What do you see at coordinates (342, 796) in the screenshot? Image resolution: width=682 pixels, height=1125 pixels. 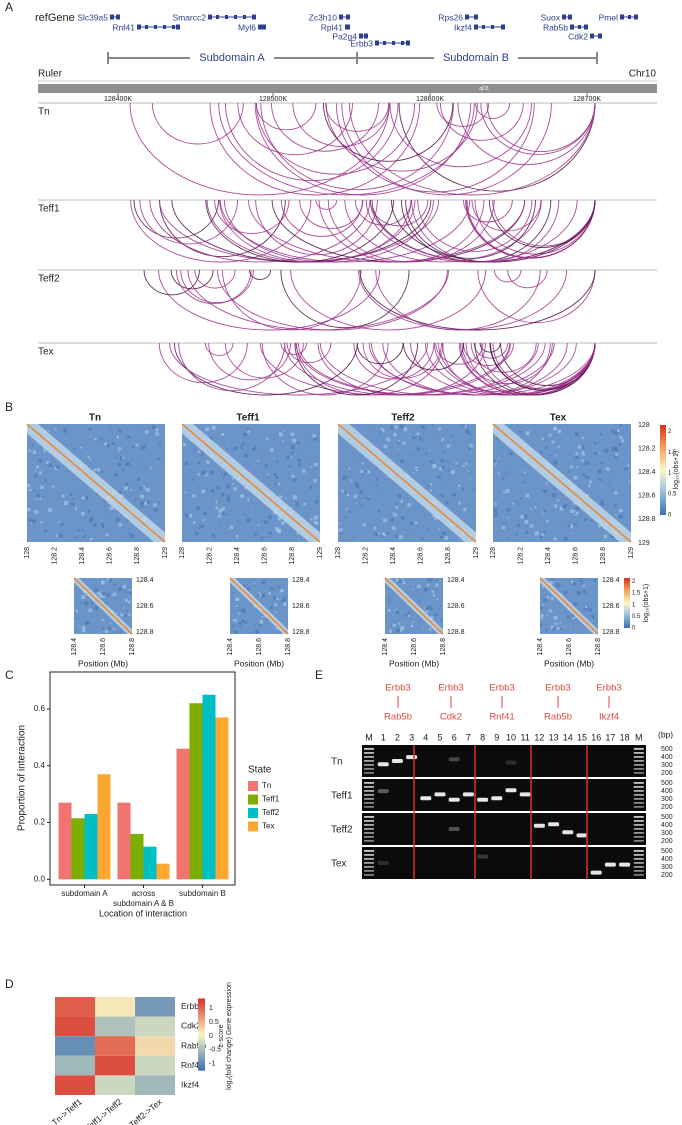 I see `gel-row-label: Teff1` at bounding box center [342, 796].